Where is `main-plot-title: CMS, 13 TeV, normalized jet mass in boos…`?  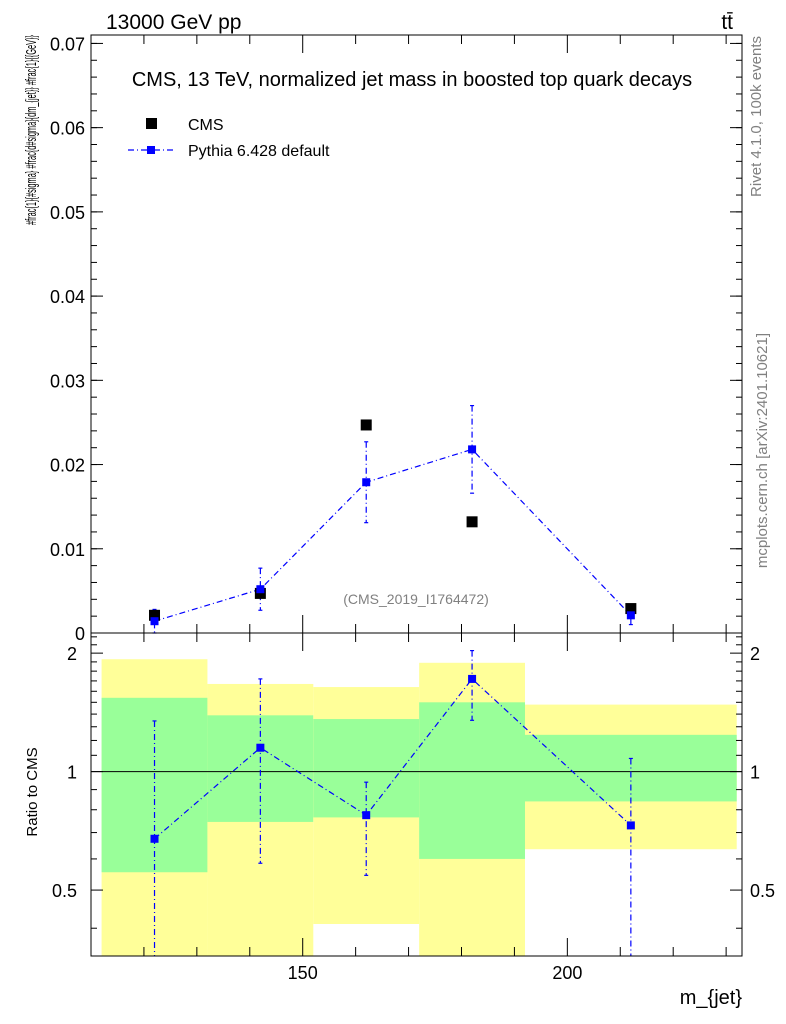
main-plot-title: CMS, 13 TeV, normalized jet mass in boos… is located at coordinates (412, 80).